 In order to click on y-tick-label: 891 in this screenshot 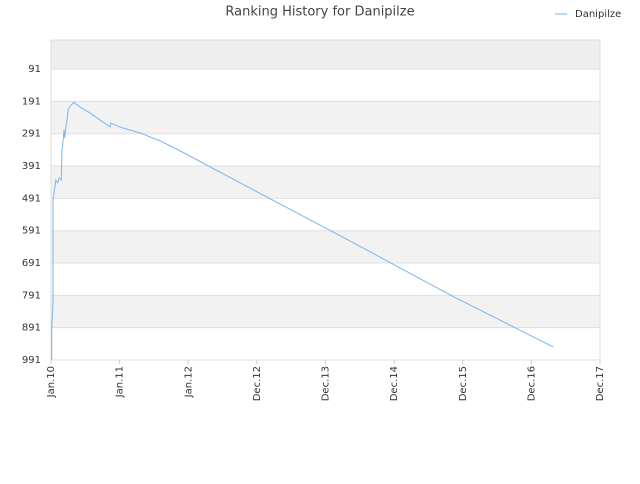, I will do `click(31, 328)`.